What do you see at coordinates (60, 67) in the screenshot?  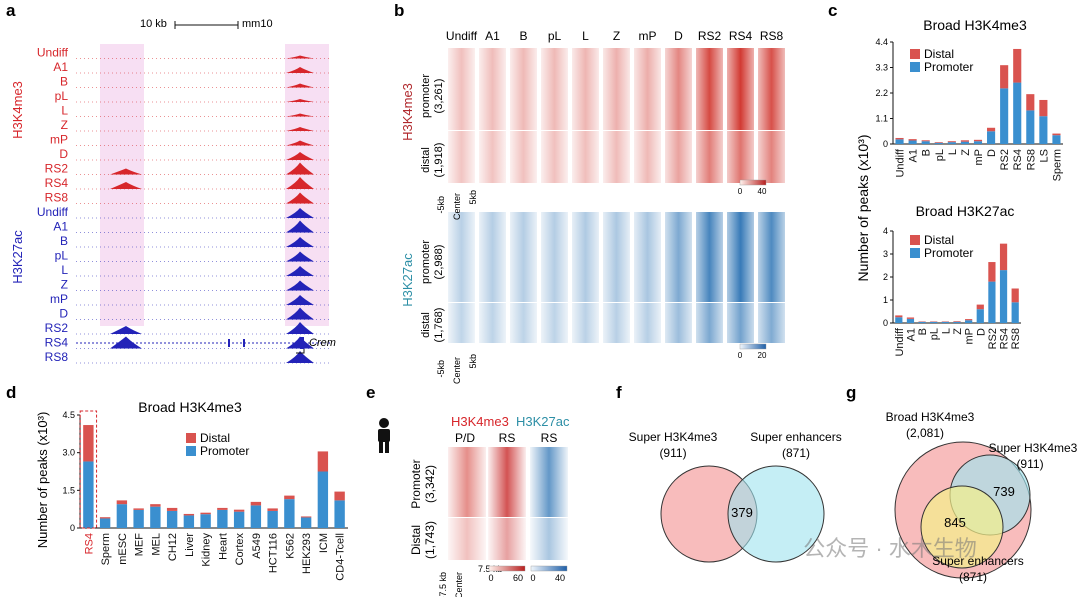 I see `track-label: A1` at bounding box center [60, 67].